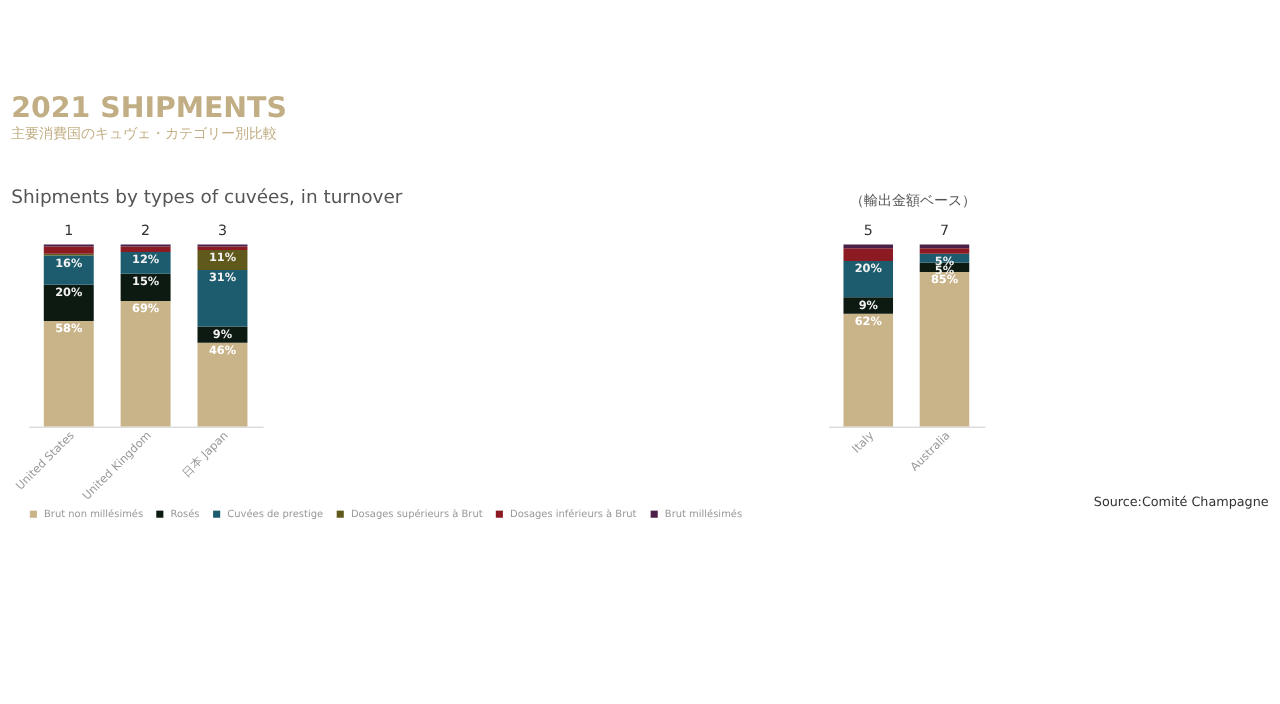  What do you see at coordinates (912, 199) in the screenshot?
I see `text: （輸出金額ベース）` at bounding box center [912, 199].